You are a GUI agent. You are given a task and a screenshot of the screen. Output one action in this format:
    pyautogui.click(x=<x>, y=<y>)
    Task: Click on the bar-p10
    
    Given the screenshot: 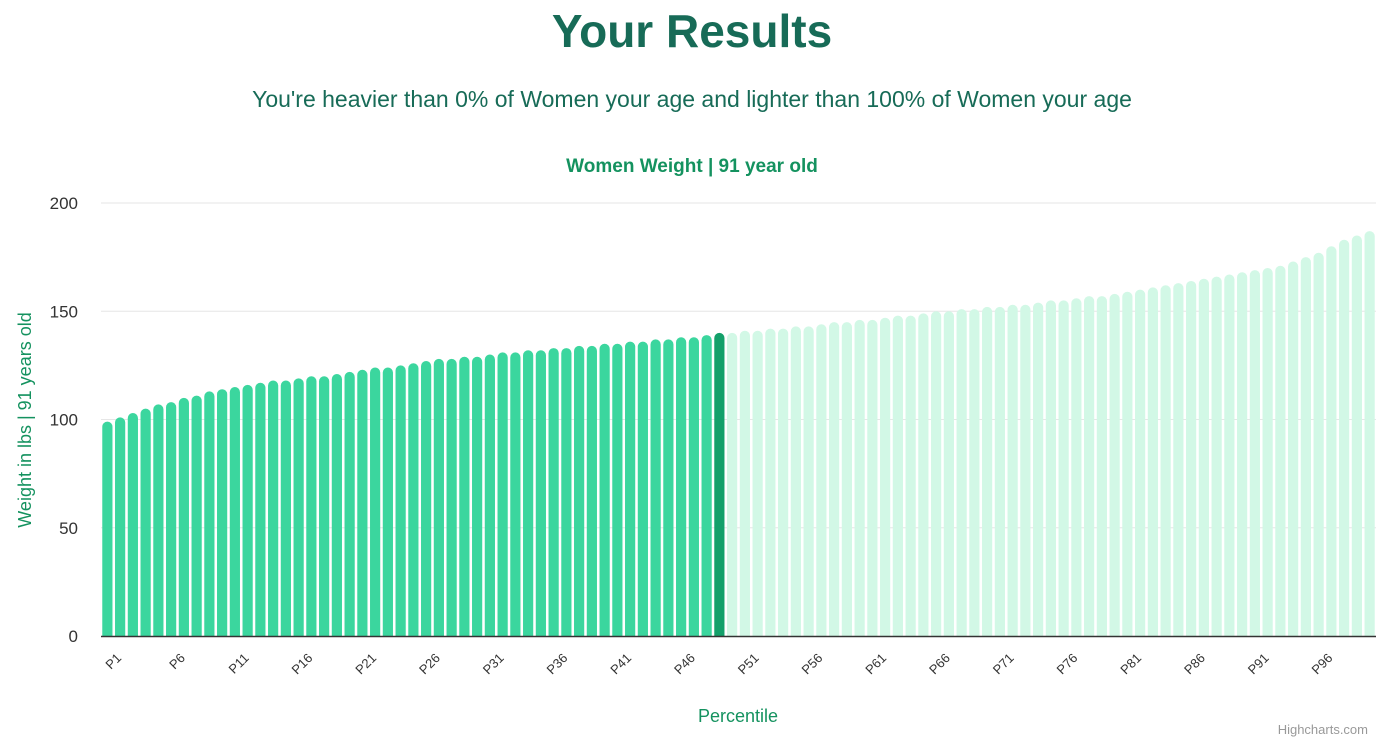 What is the action you would take?
    pyautogui.click(x=222, y=512)
    